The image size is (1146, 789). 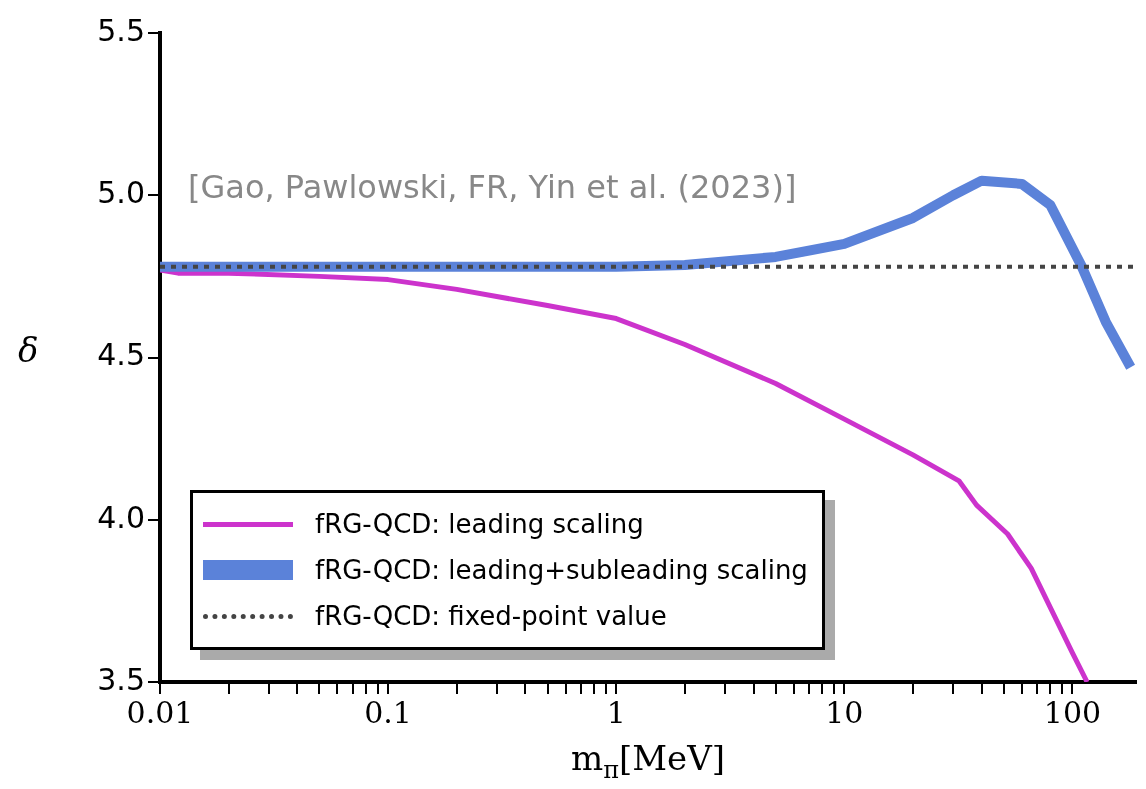 I want to click on y-tick-label: 5.0, so click(x=121, y=193).